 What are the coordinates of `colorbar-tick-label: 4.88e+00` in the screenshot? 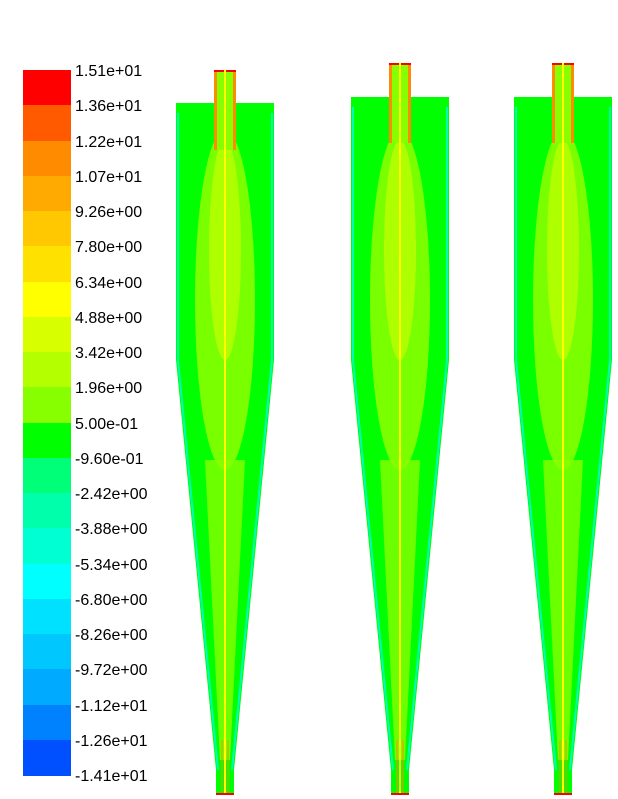 It's located at (109, 318).